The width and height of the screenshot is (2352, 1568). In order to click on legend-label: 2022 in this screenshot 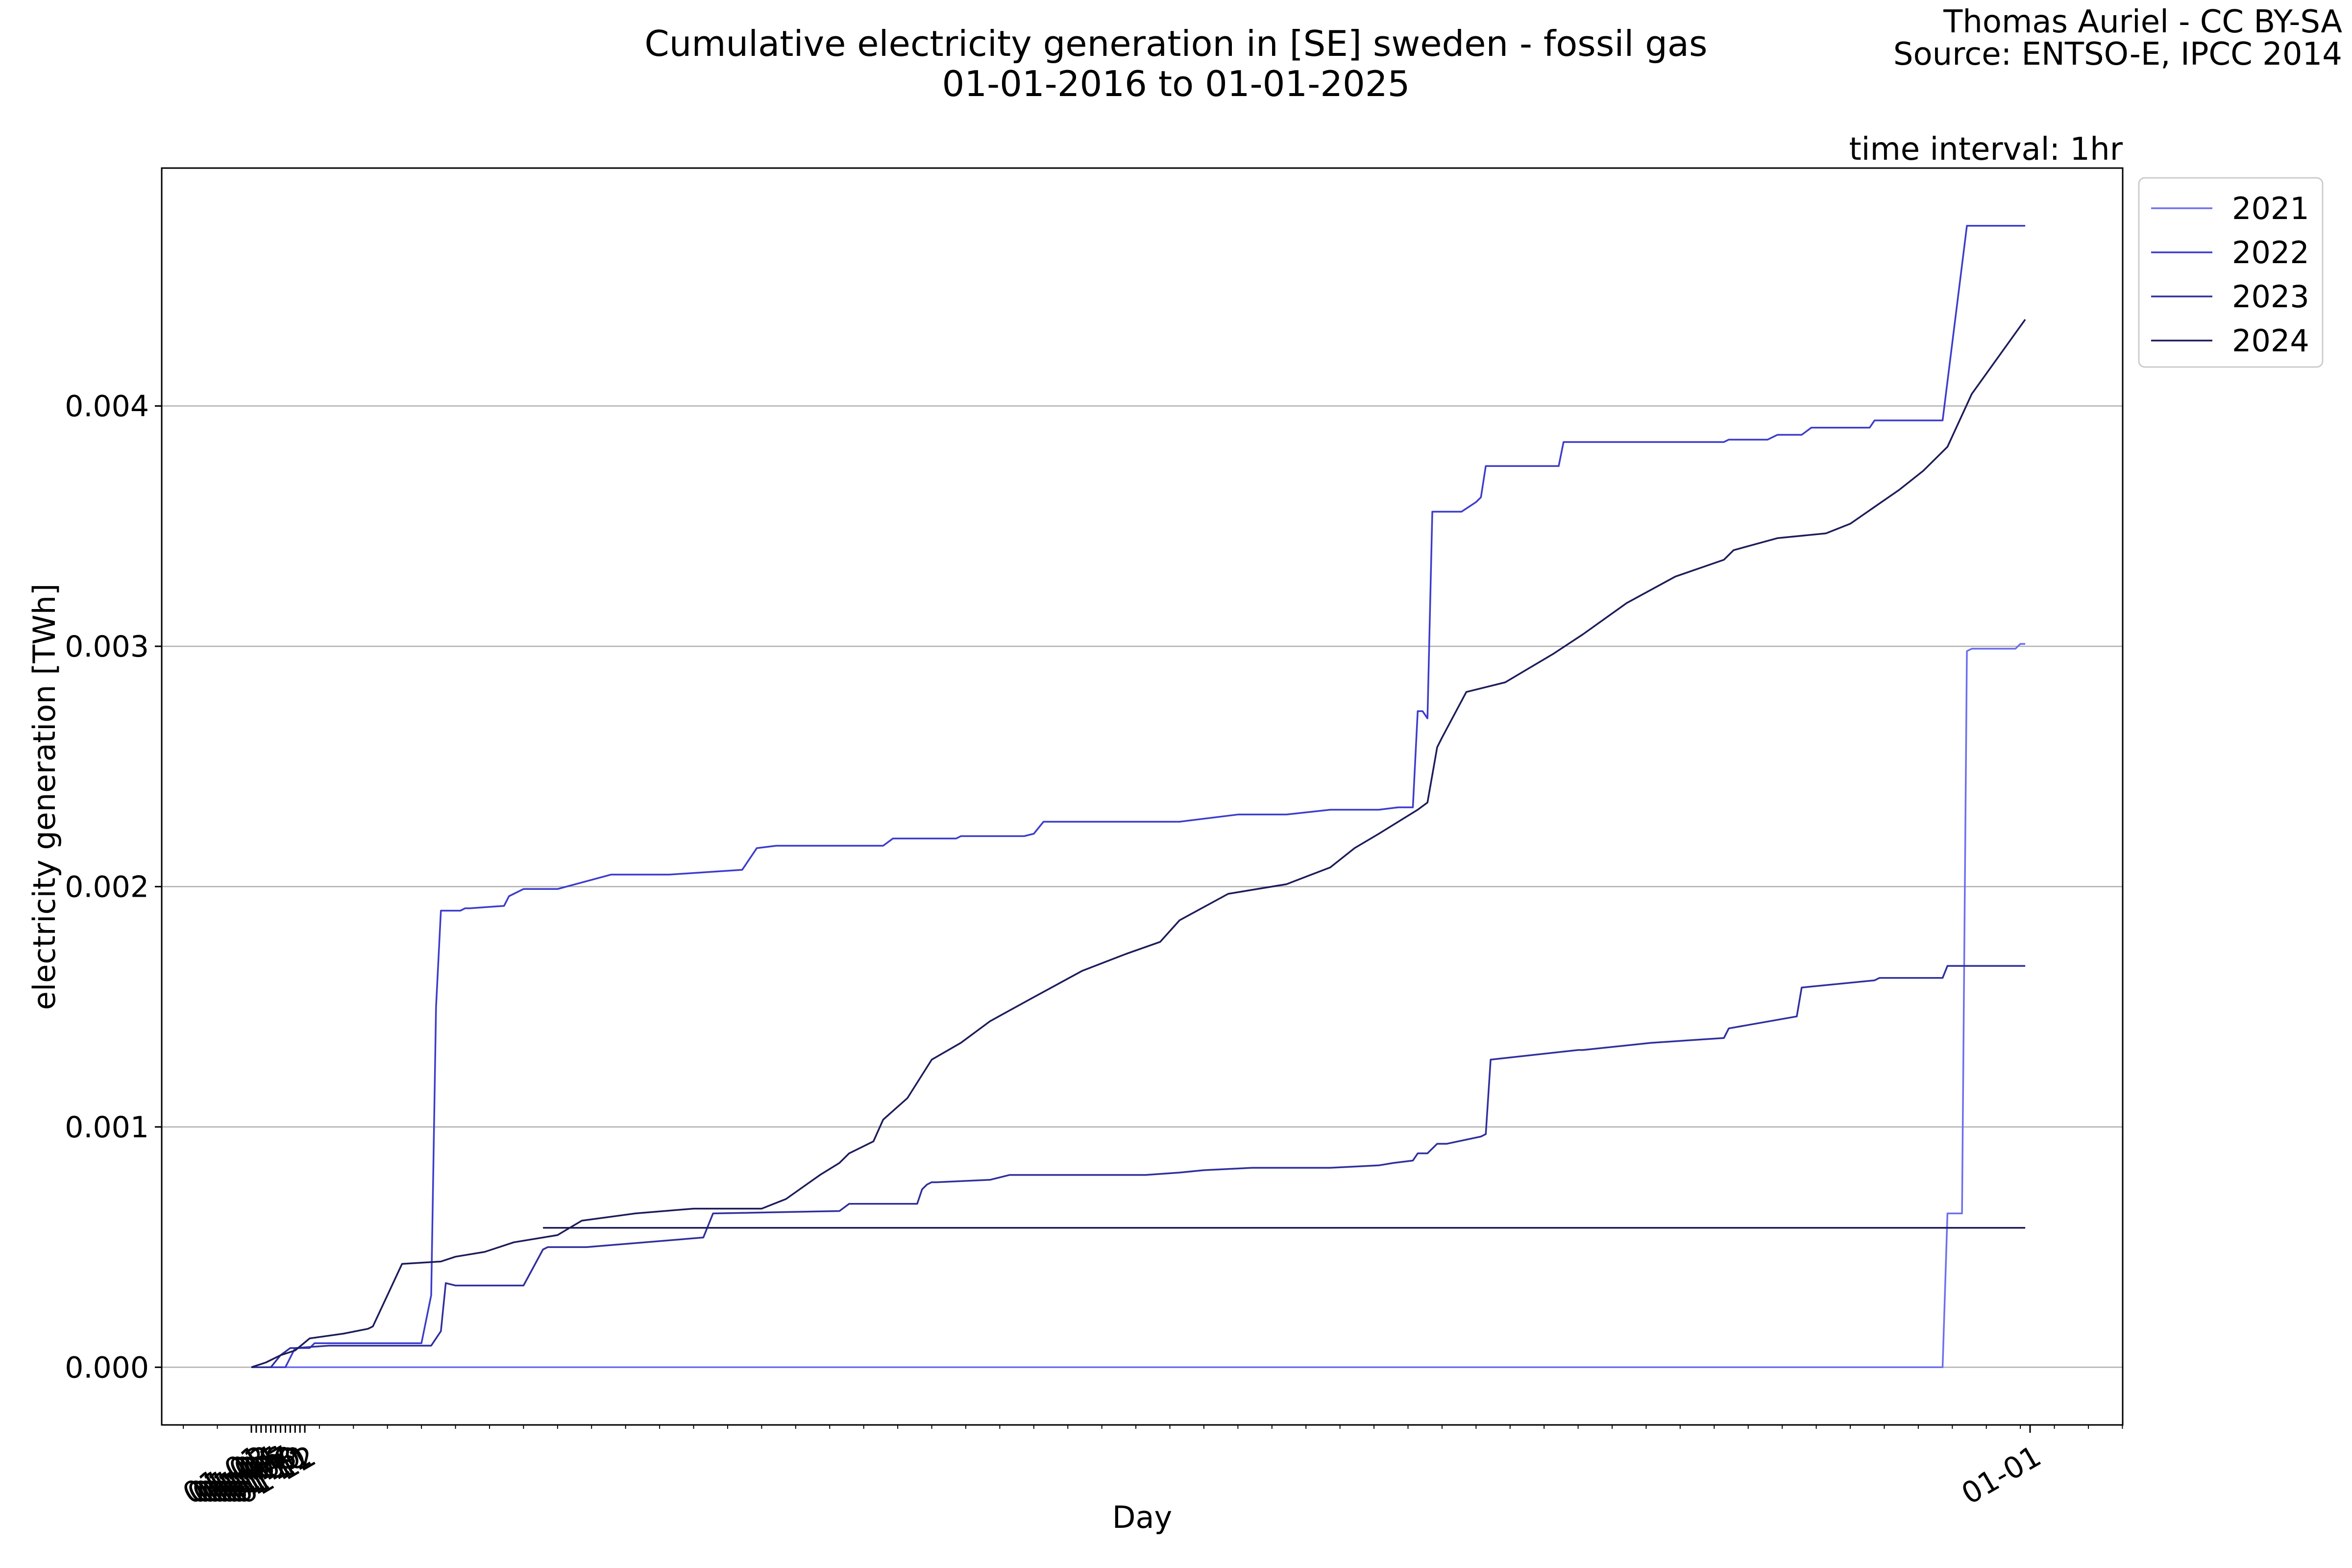, I will do `click(2270, 253)`.